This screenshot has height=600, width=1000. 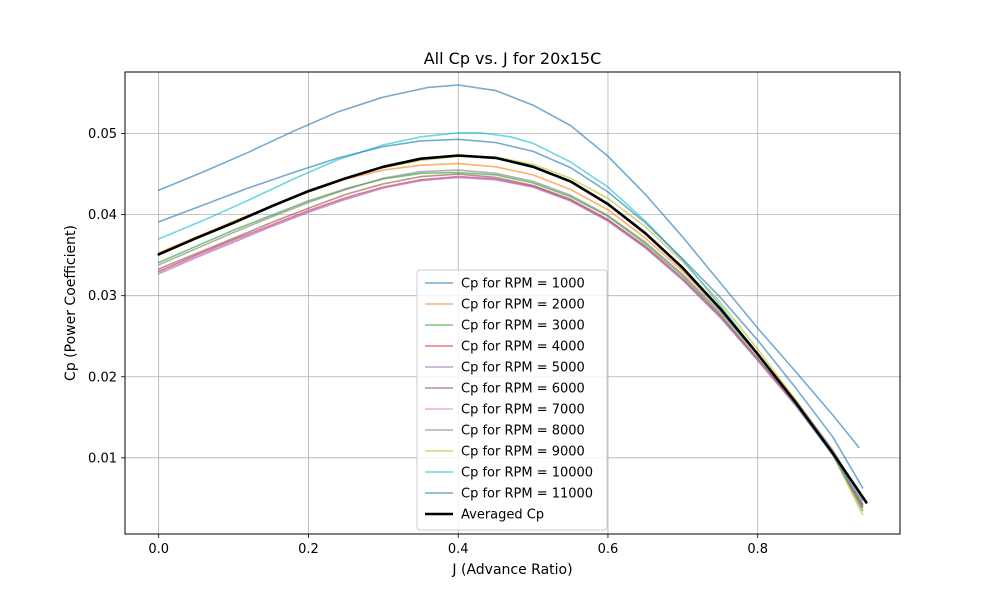 What do you see at coordinates (158, 549) in the screenshot?
I see `x-tick-label: 0.0` at bounding box center [158, 549].